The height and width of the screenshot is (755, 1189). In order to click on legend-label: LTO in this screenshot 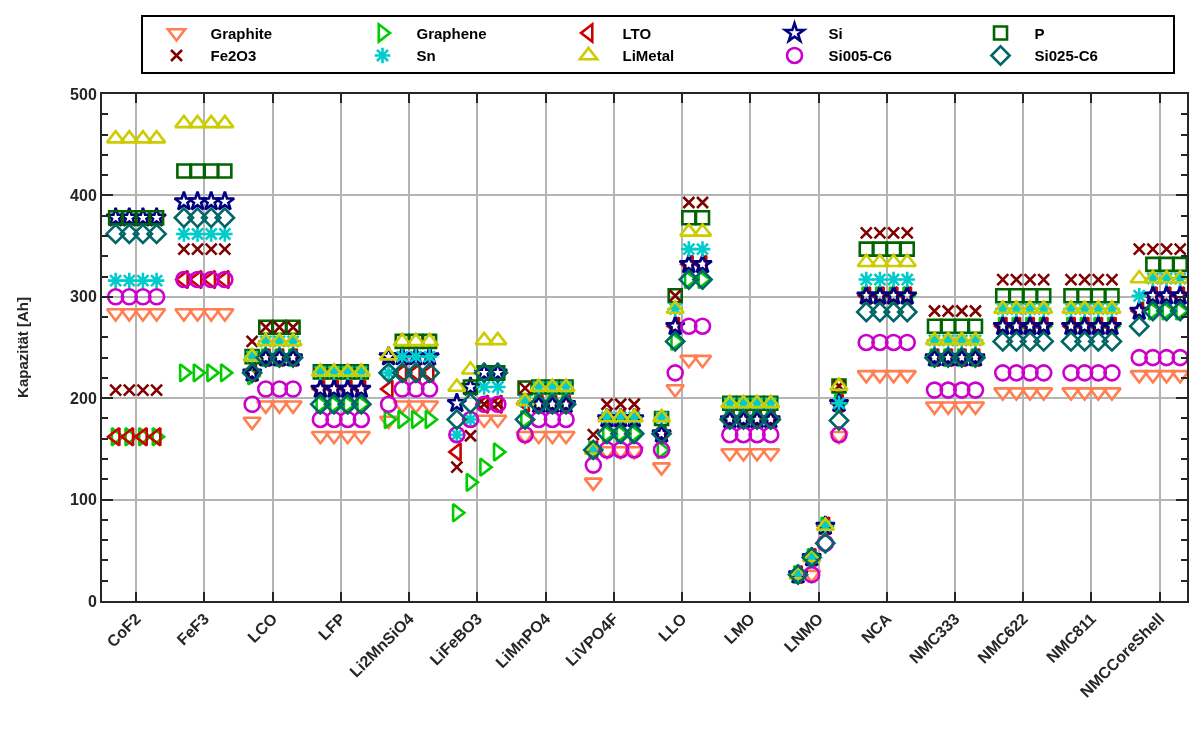, I will do `click(637, 33)`.